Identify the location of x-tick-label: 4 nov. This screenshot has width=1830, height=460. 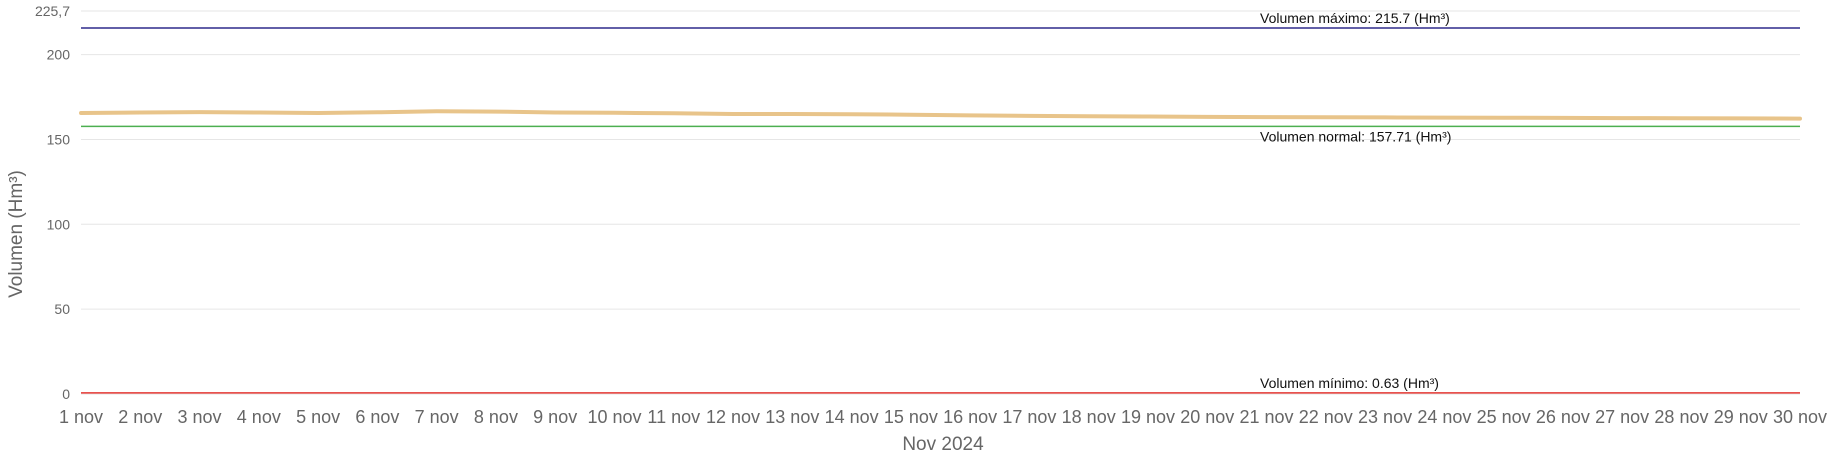
(259, 417).